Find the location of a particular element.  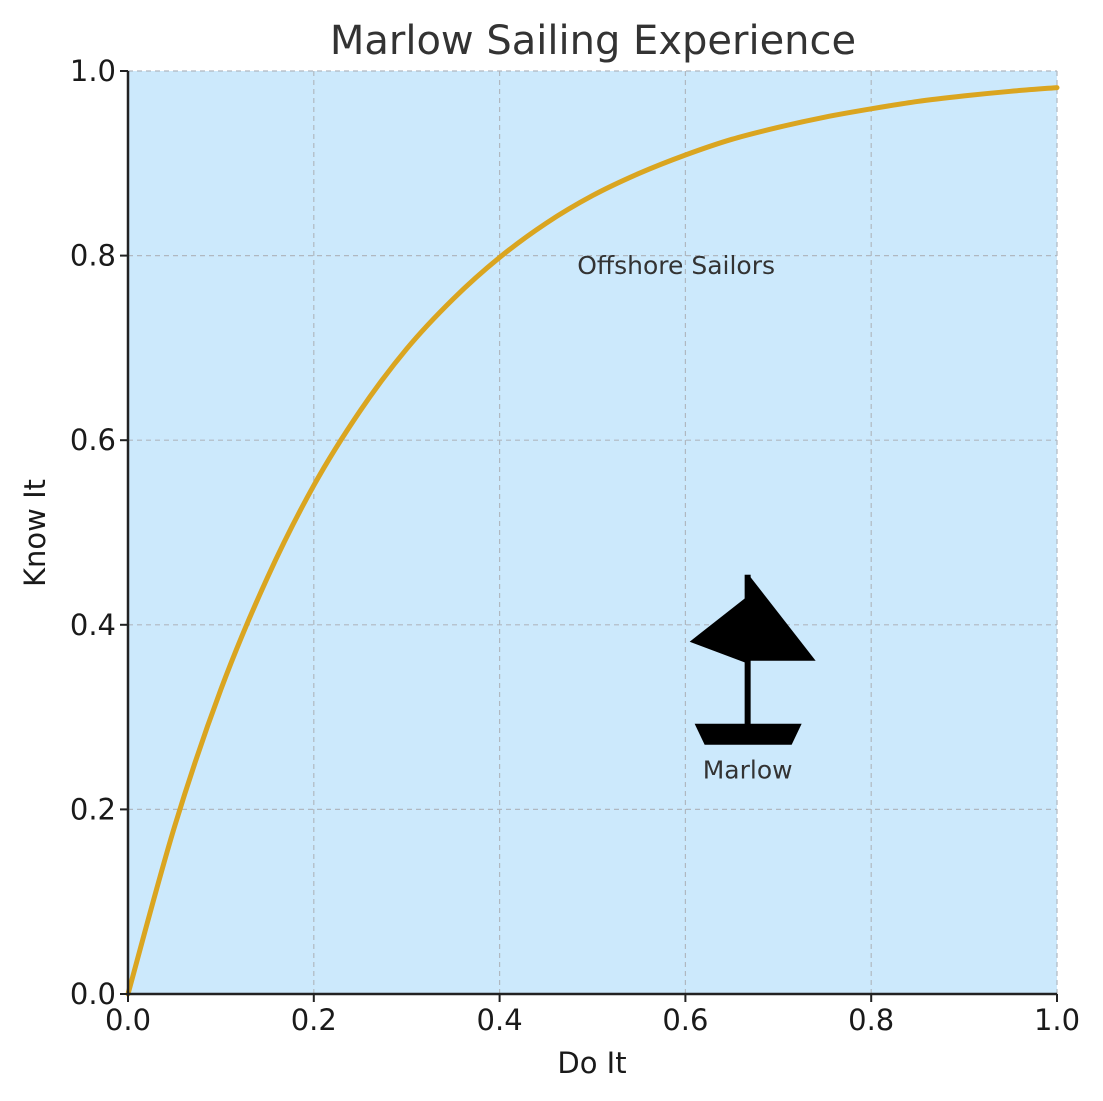

y-tick-label-2: 0.4 is located at coordinates (93, 625).